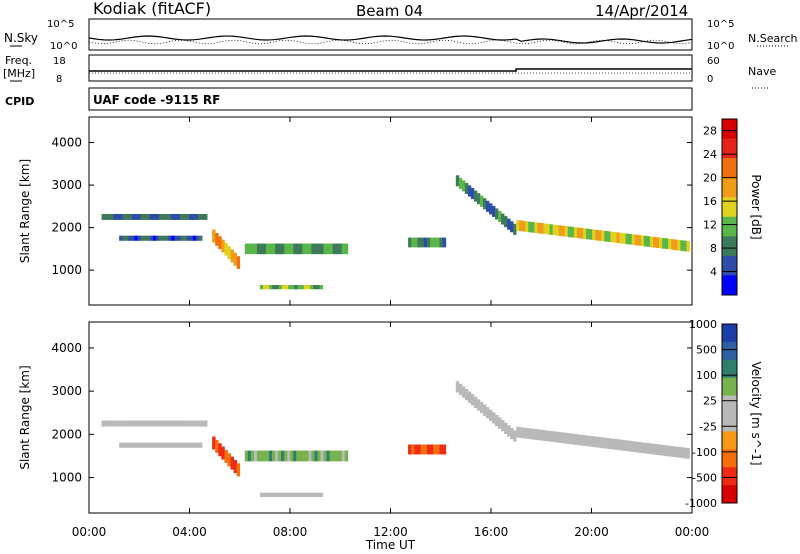 This screenshot has height=554, width=800. What do you see at coordinates (390, 40) in the screenshot?
I see `noise-traces` at bounding box center [390, 40].